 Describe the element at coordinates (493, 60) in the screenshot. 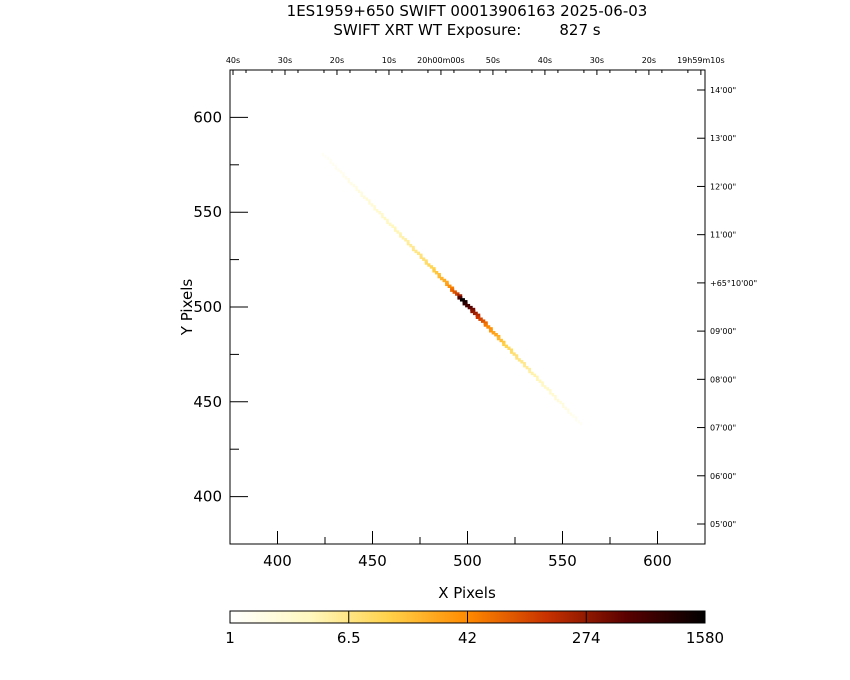

I see `ra-tick-label: 50s` at that location.